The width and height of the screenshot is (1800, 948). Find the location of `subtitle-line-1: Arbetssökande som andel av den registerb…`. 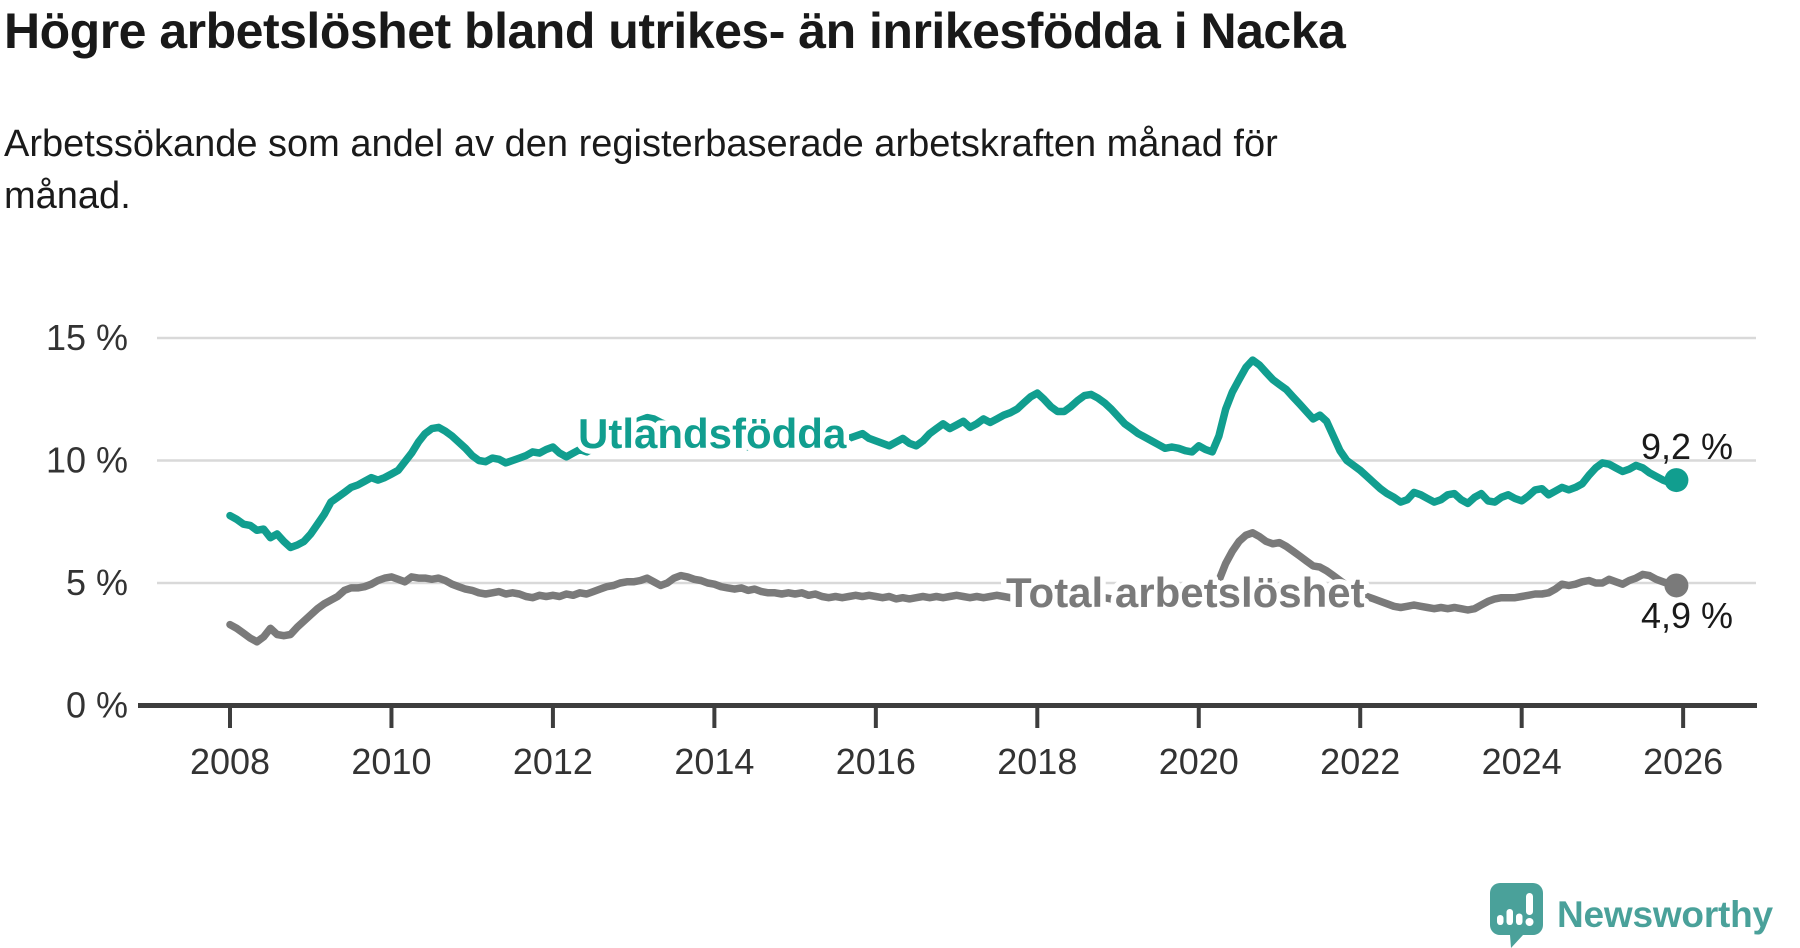

subtitle-line-1: Arbetssökande som andel av den registerb… is located at coordinates (641, 144).